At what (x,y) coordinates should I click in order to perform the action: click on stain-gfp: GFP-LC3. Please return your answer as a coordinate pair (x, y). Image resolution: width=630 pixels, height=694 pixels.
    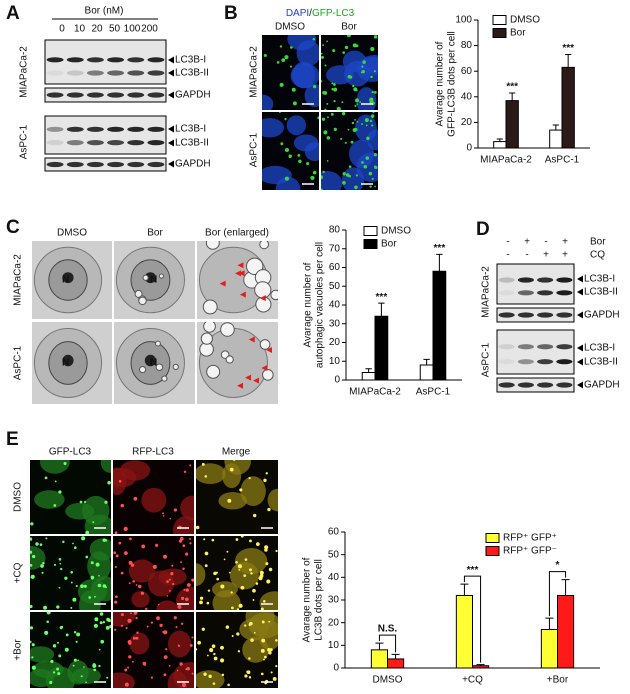
    Looking at the image, I should click on (333, 13).